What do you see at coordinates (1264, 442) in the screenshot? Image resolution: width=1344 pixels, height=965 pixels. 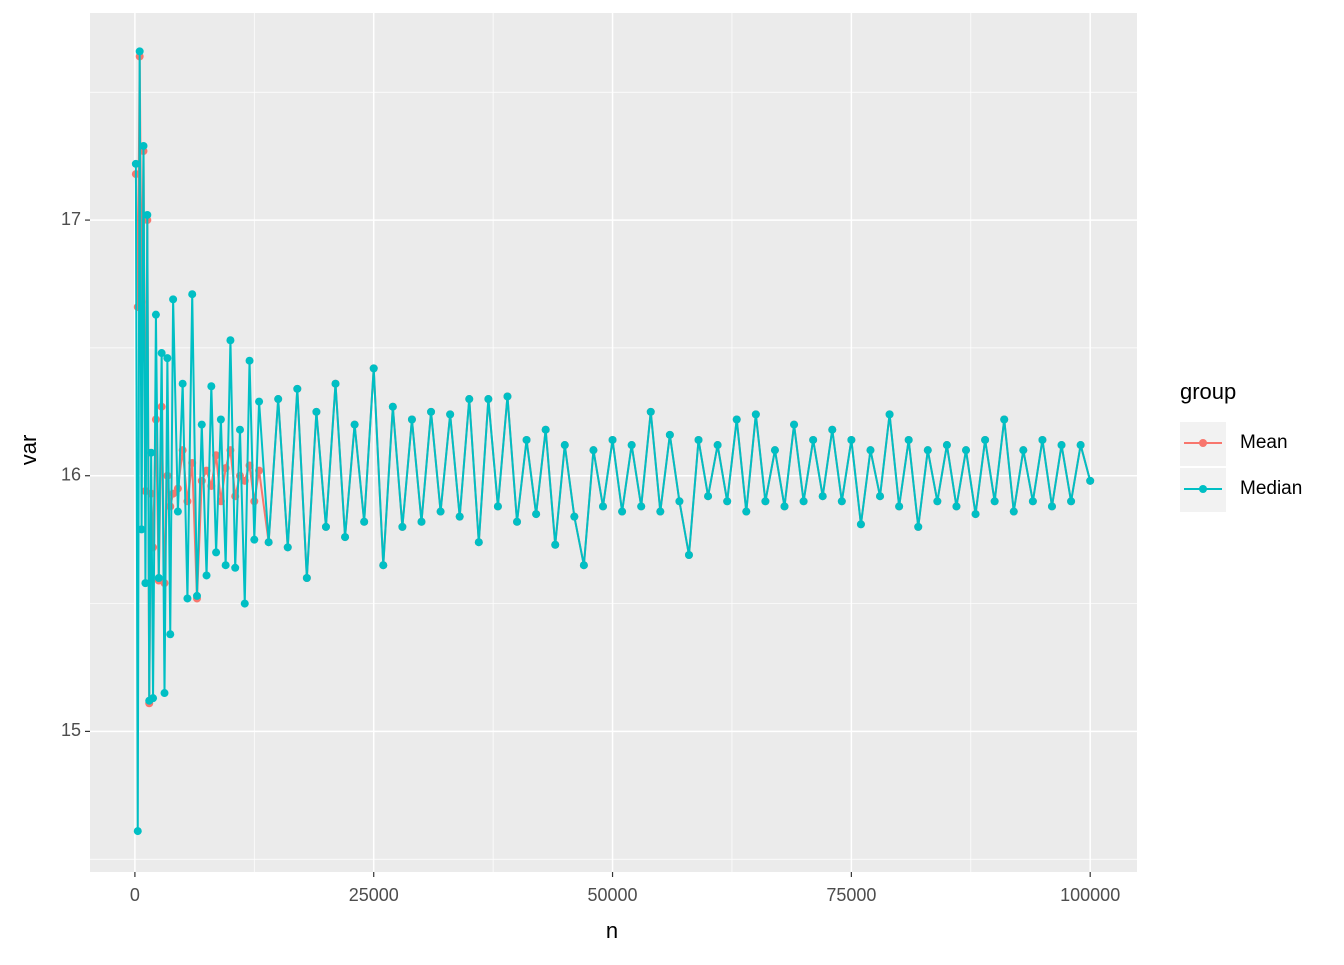 I see `legend-label: Mean` at bounding box center [1264, 442].